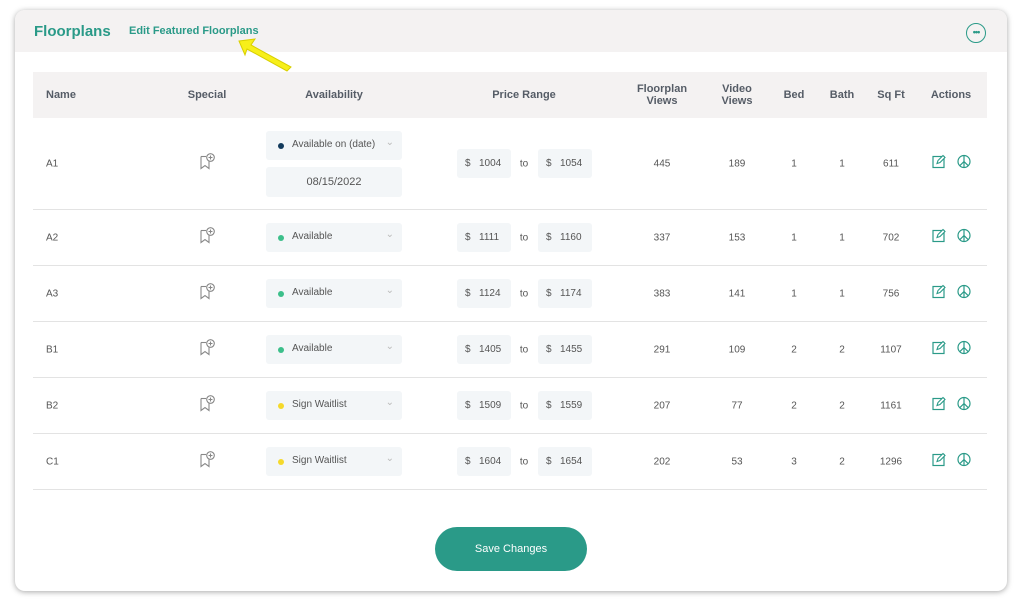 This screenshot has height=603, width=1021. I want to click on more-options-icon: •••, so click(976, 33).